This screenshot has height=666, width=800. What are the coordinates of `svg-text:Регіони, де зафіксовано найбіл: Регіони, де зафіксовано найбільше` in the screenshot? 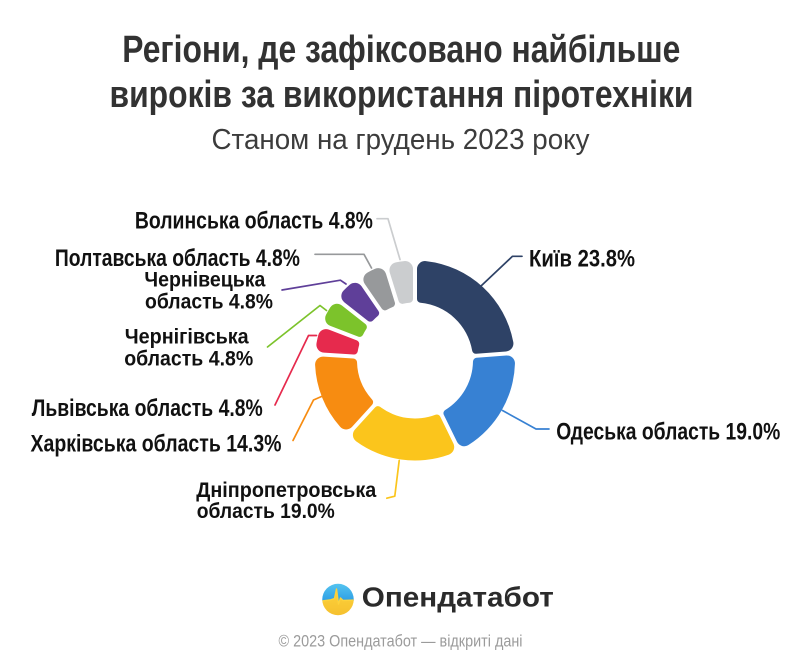 It's located at (401, 50).